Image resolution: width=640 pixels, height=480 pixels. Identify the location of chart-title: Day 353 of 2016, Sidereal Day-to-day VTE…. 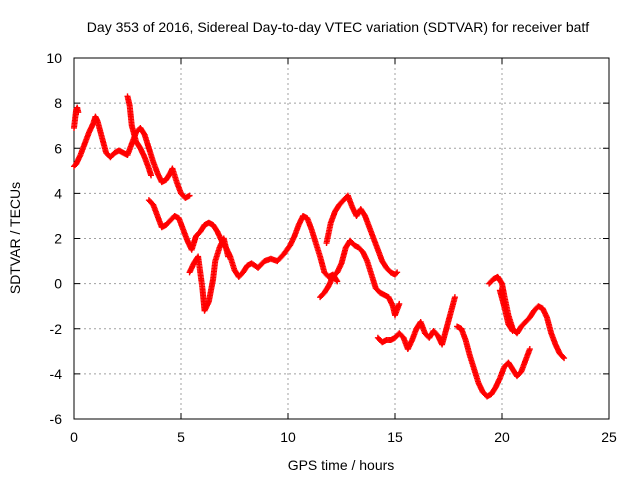
(338, 27).